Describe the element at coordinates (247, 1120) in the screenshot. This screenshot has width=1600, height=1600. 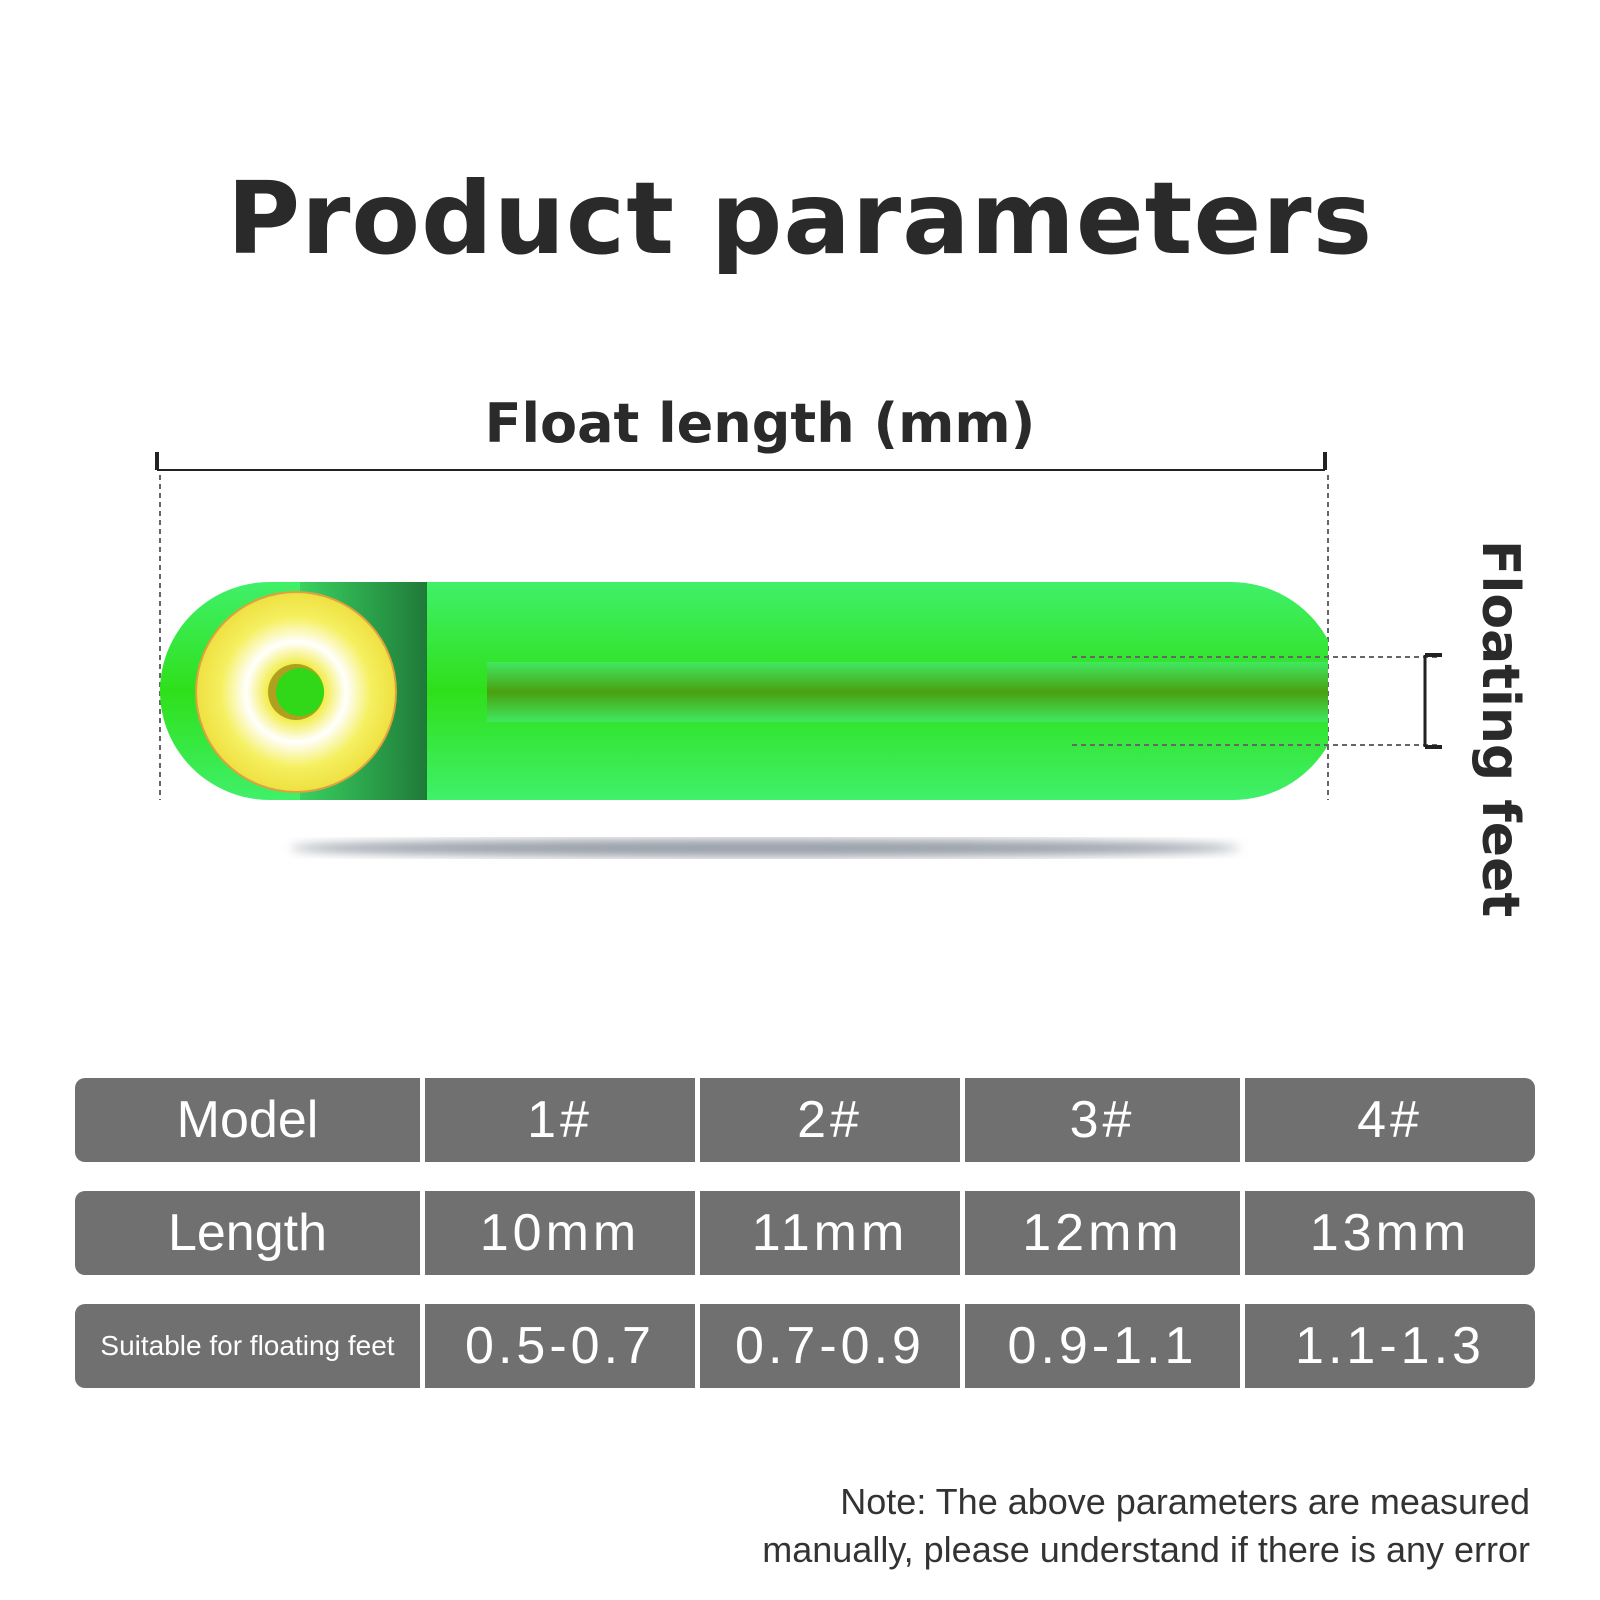
I see `row-header: Model` at that location.